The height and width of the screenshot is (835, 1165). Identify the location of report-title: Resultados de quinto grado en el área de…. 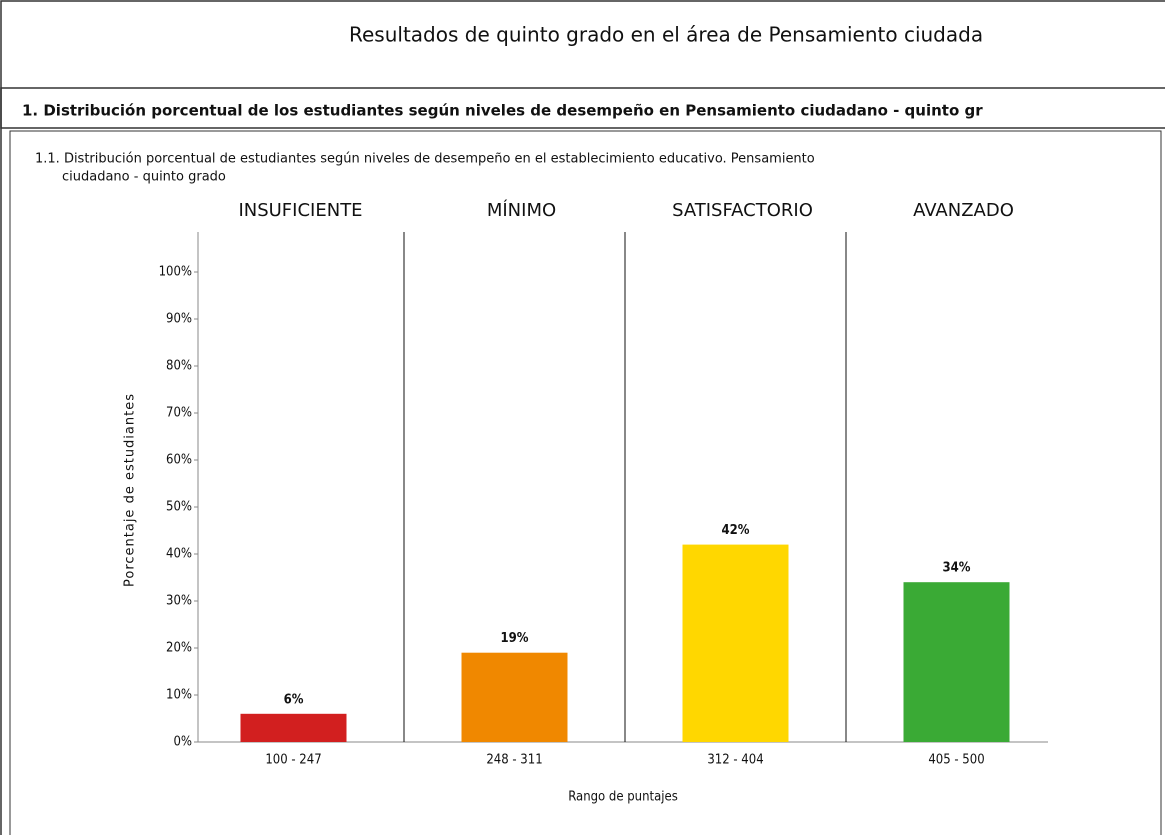
(666, 35).